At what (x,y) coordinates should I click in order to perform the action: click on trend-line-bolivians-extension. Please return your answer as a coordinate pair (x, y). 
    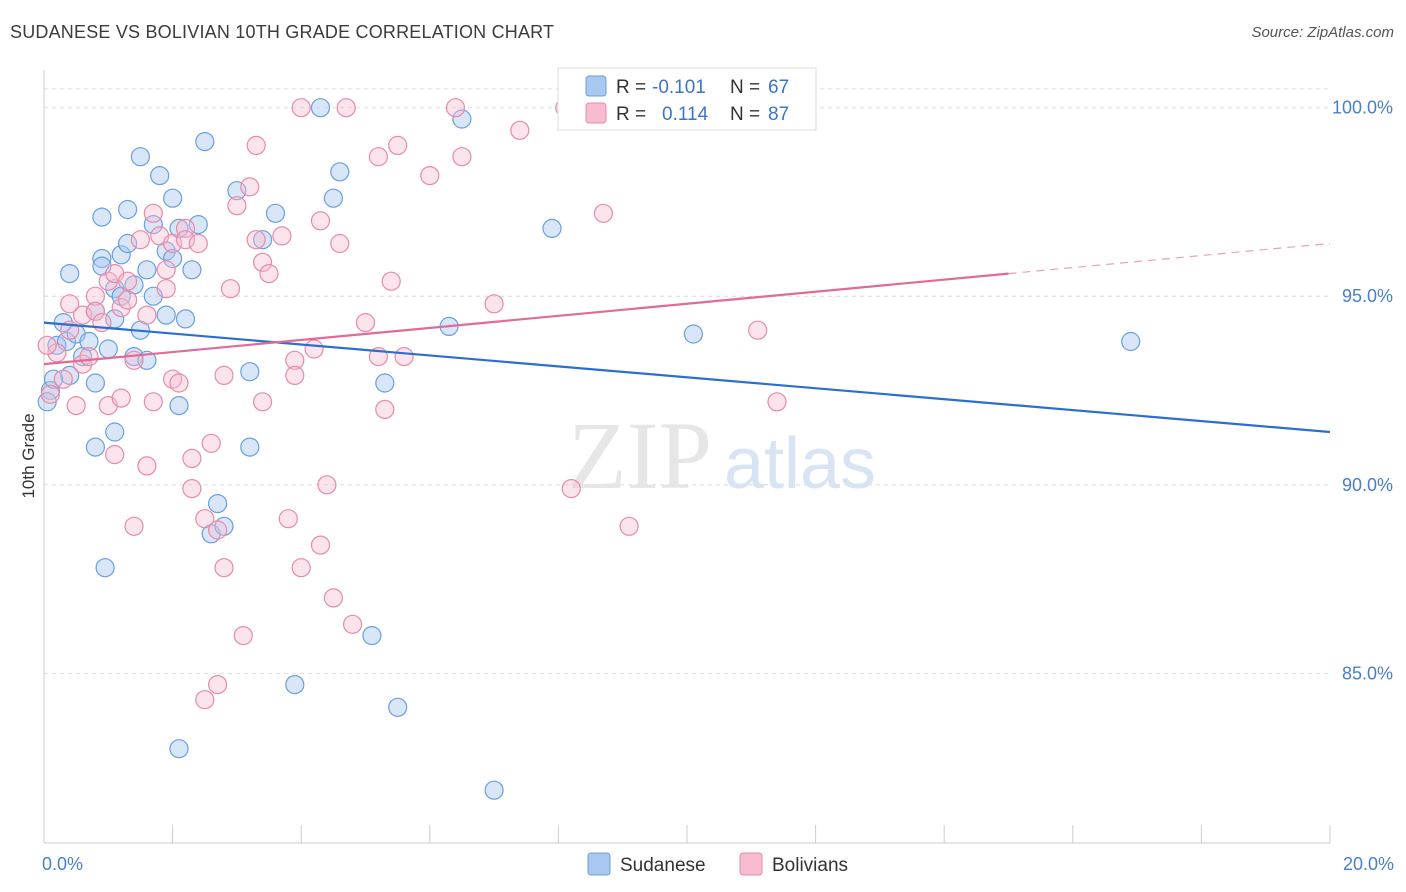
    Looking at the image, I should click on (1169, 258).